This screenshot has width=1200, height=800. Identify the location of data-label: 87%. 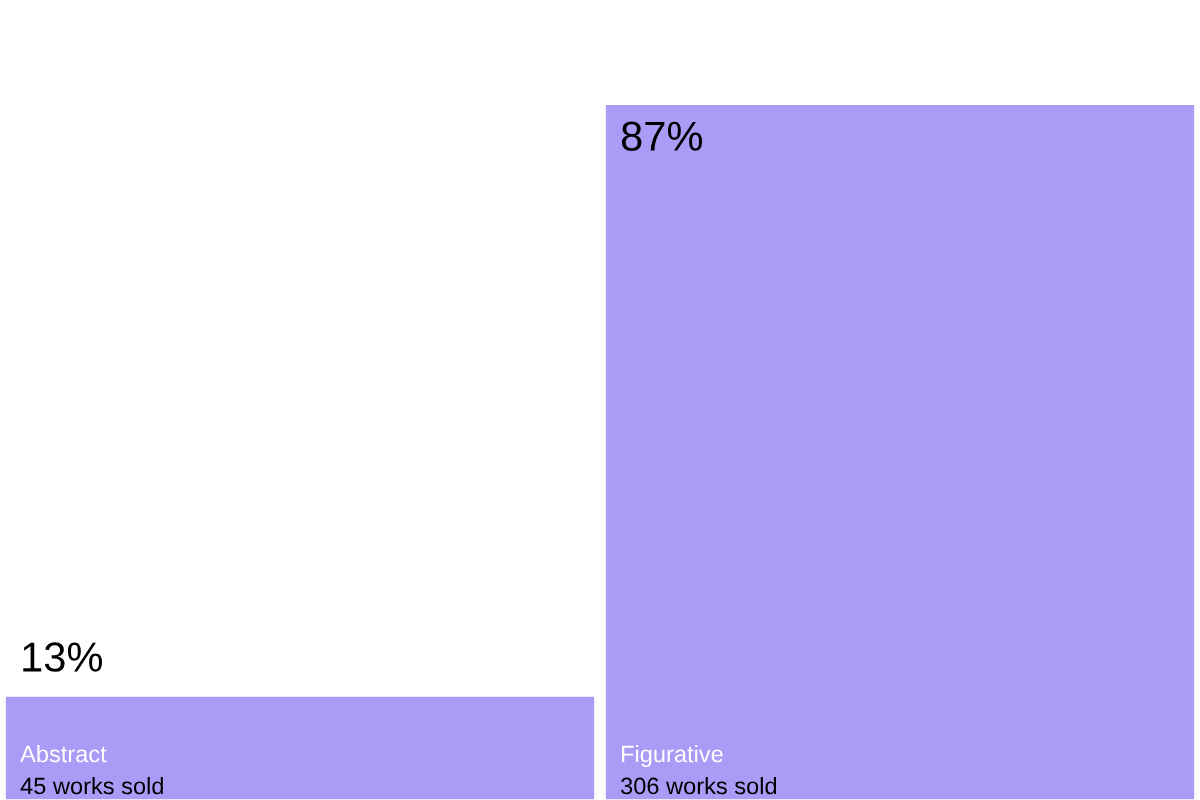
(662, 136).